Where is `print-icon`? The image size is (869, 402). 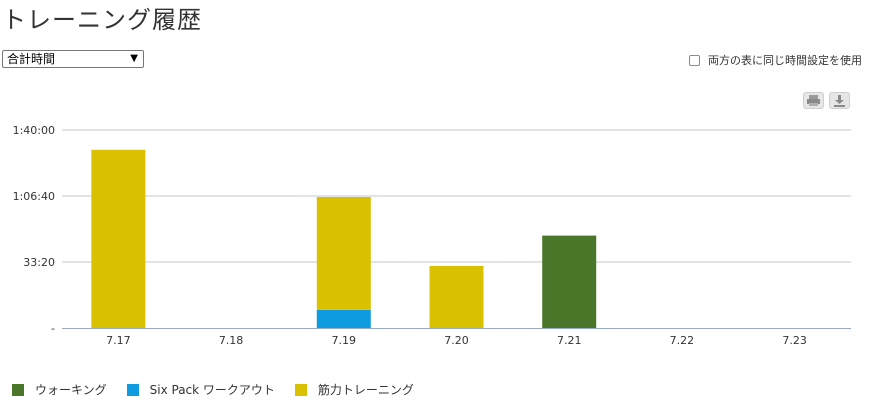 print-icon is located at coordinates (813, 100).